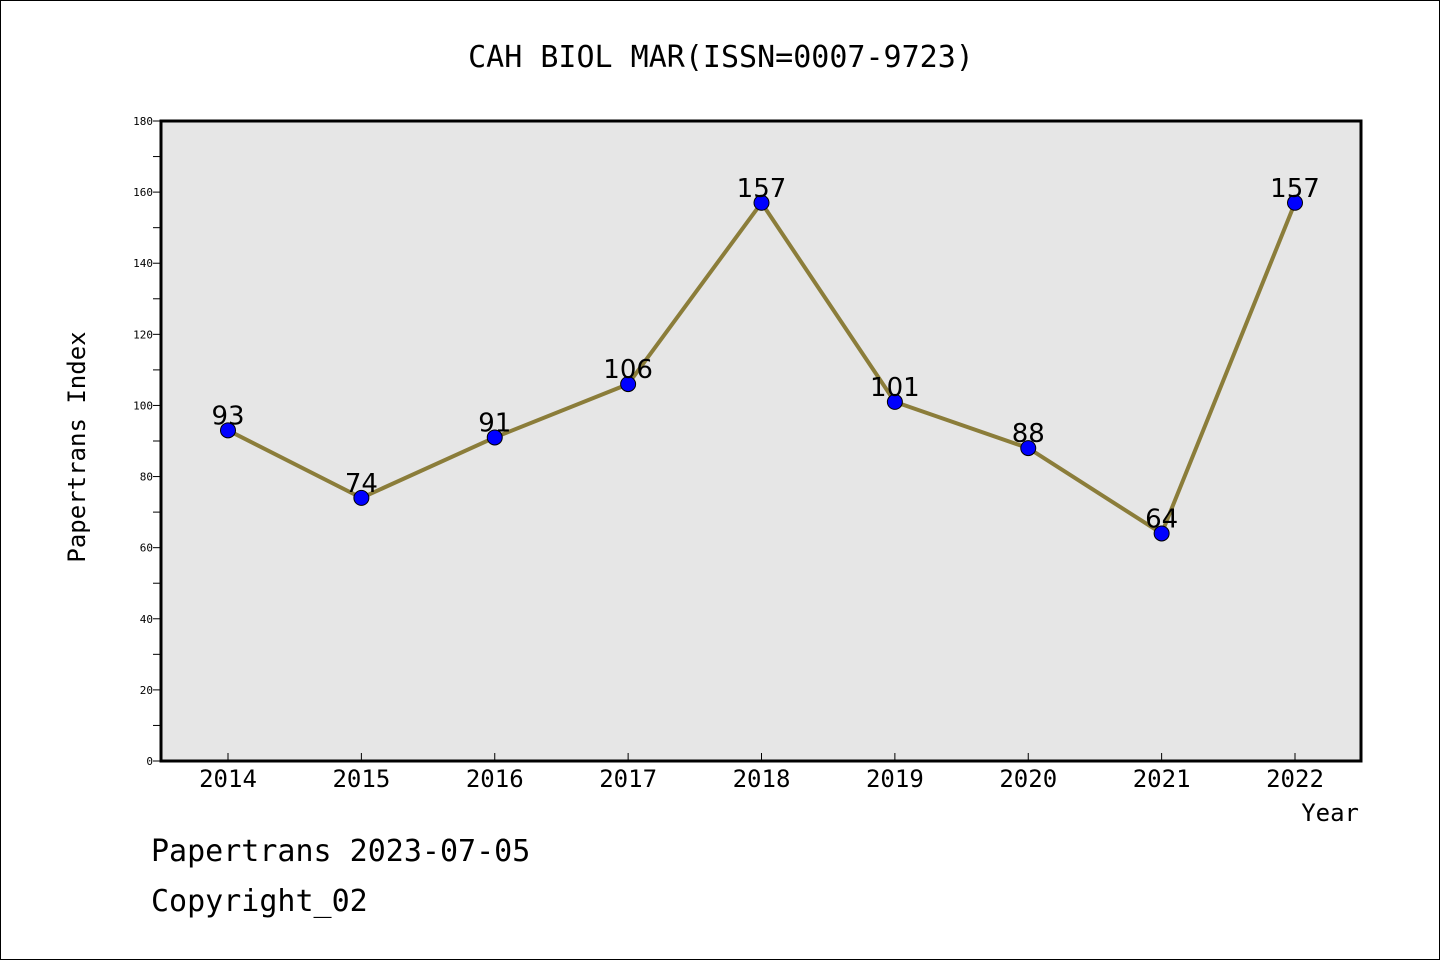  Describe the element at coordinates (628, 779) in the screenshot. I see `x-tick-label: 2017` at that location.